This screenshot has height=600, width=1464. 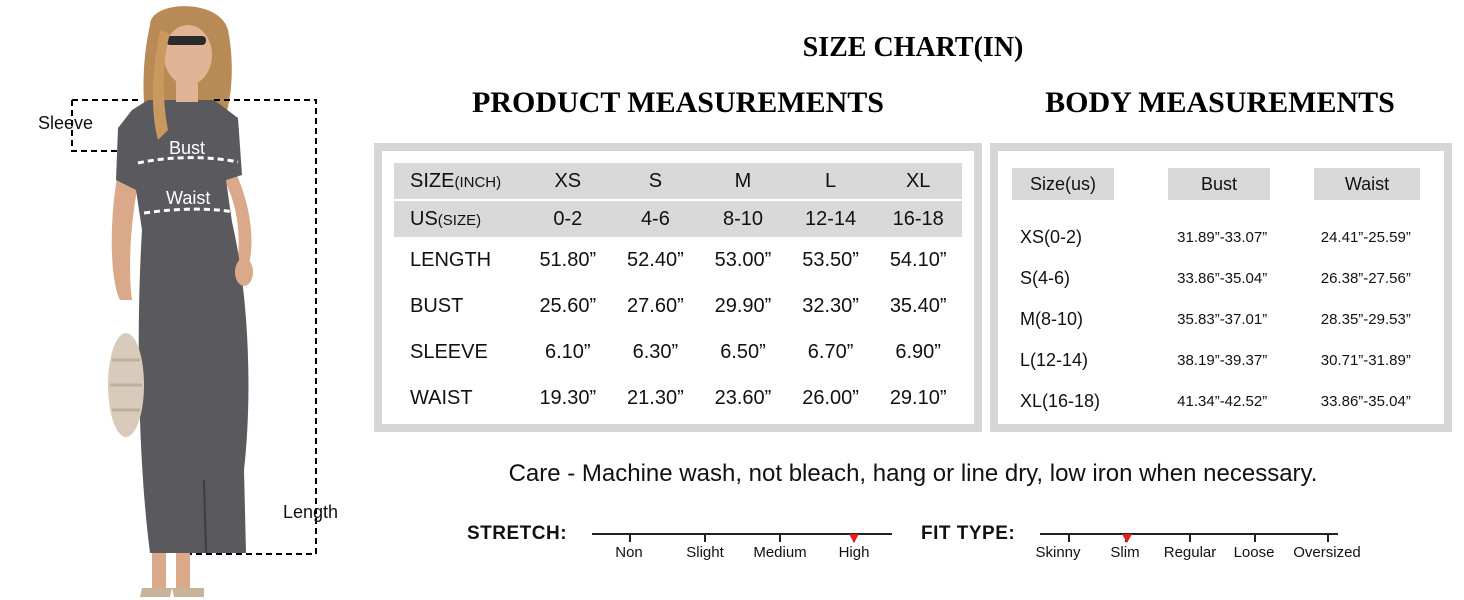 I want to click on table-cell: 35.83”-37.01”, so click(x=1222, y=319).